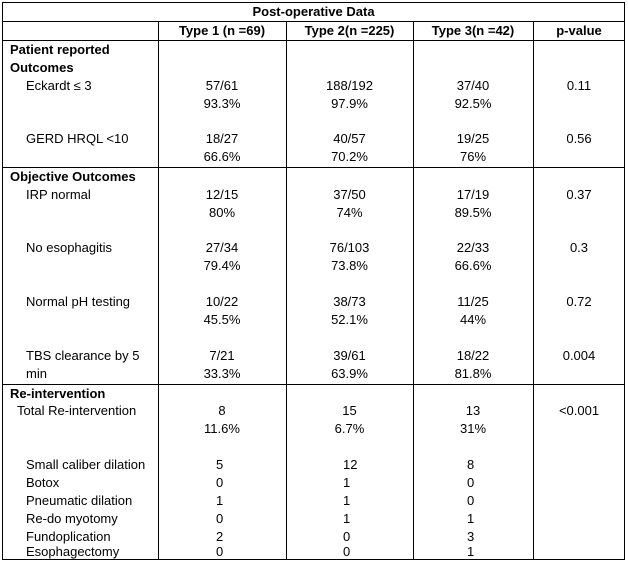 This screenshot has height=564, width=628. I want to click on cell-count: 18/27, so click(222, 138).